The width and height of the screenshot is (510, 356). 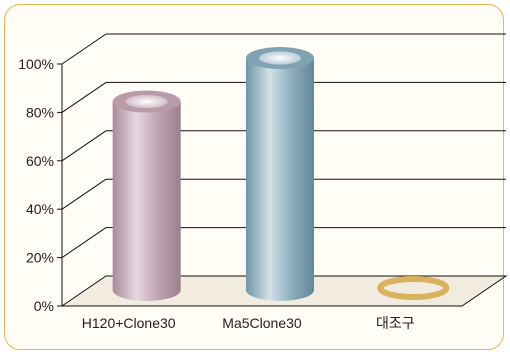 I want to click on y-tick-label: 60%, so click(x=40, y=161).